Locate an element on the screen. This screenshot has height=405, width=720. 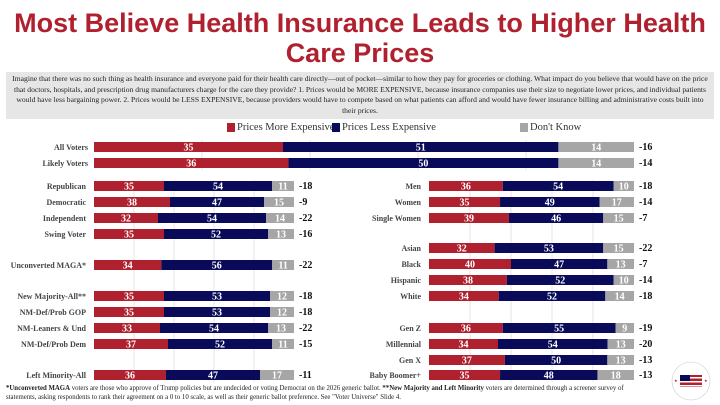
legend-label-dk: Don't Know is located at coordinates (556, 127).